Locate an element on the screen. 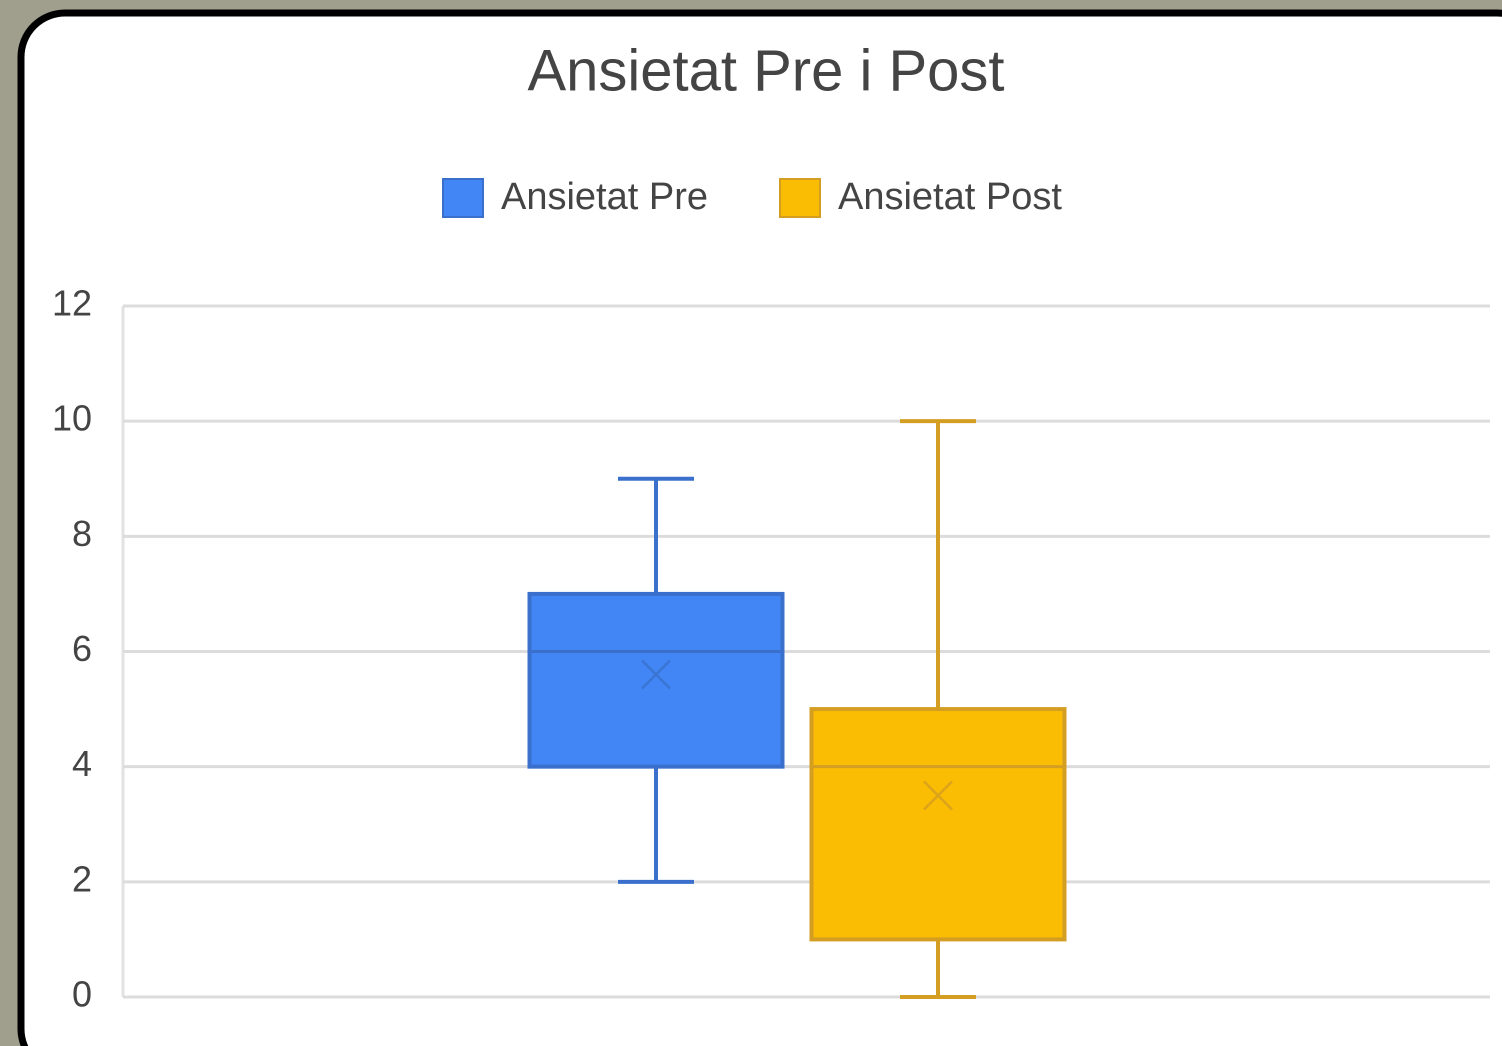 This screenshot has width=1502, height=1046. legend-label: Ansietat Pre is located at coordinates (604, 197).